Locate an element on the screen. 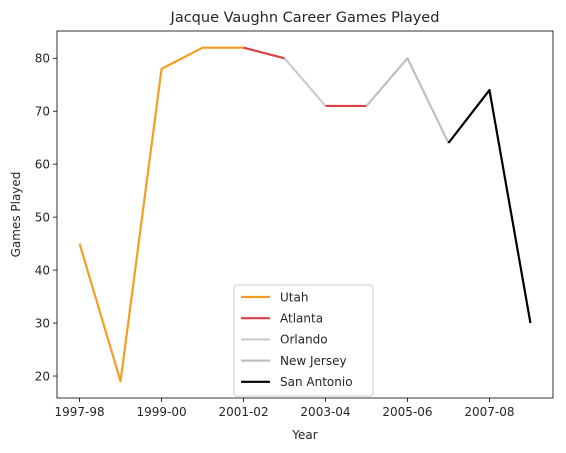 This screenshot has height=453, width=566. legend-label: Orlando is located at coordinates (304, 340).